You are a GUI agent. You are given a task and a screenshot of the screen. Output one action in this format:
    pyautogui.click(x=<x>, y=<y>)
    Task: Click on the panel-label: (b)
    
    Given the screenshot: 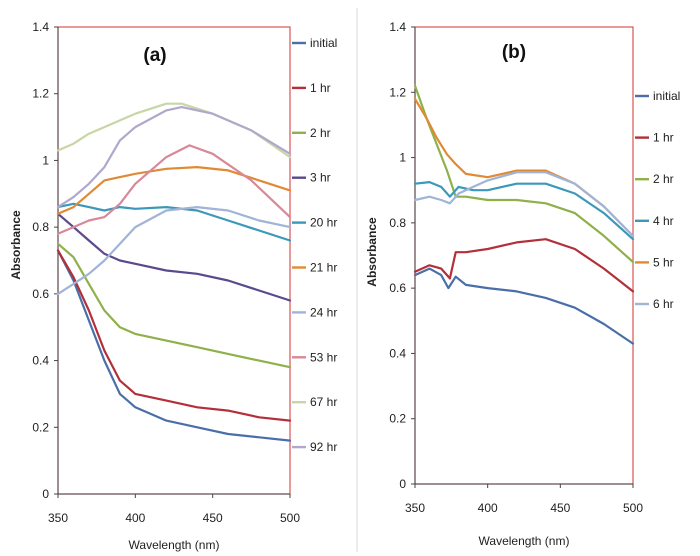 What is the action you would take?
    pyautogui.click(x=514, y=52)
    